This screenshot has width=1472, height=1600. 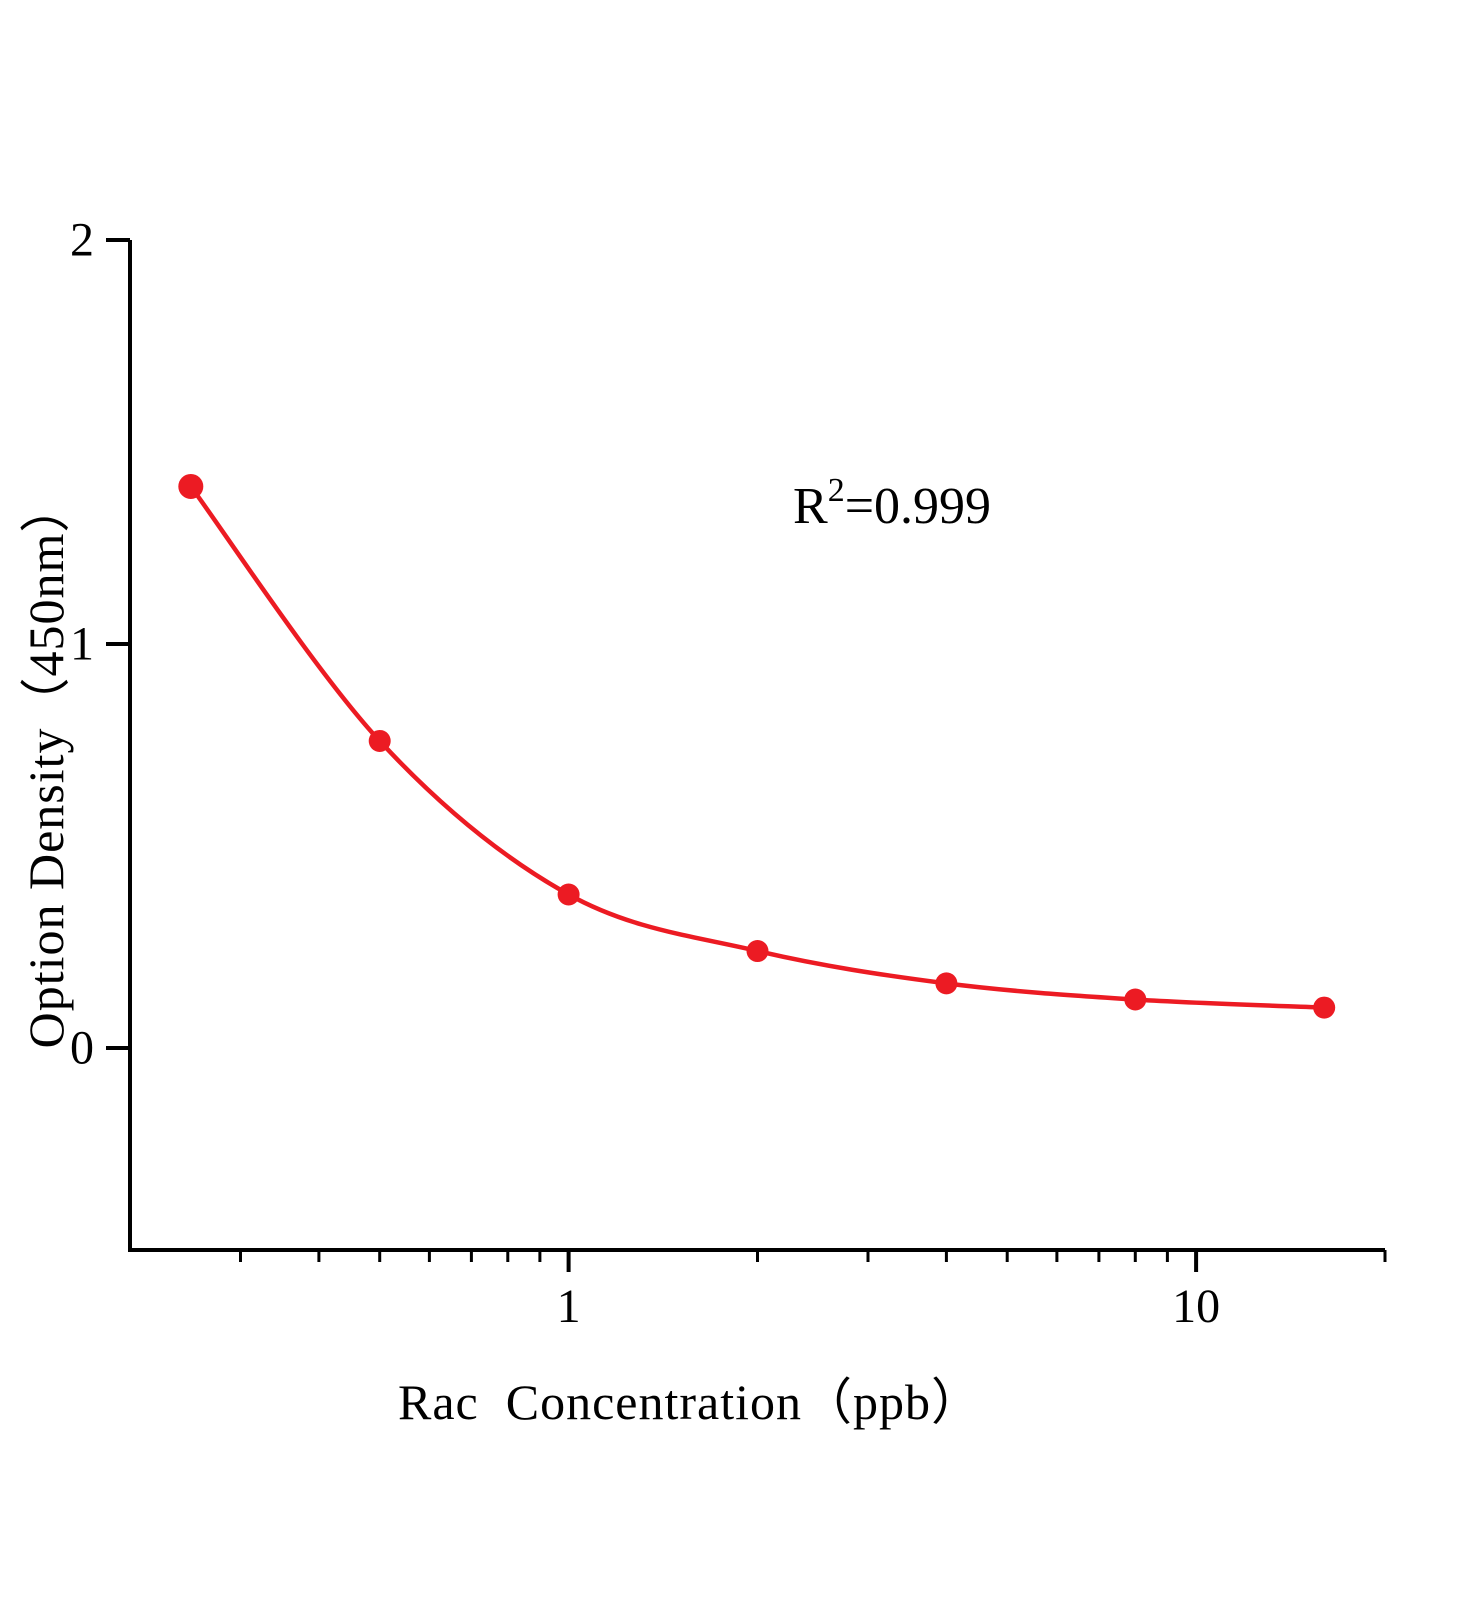 What do you see at coordinates (810, 506) in the screenshot?
I see `r-squared-base: R` at bounding box center [810, 506].